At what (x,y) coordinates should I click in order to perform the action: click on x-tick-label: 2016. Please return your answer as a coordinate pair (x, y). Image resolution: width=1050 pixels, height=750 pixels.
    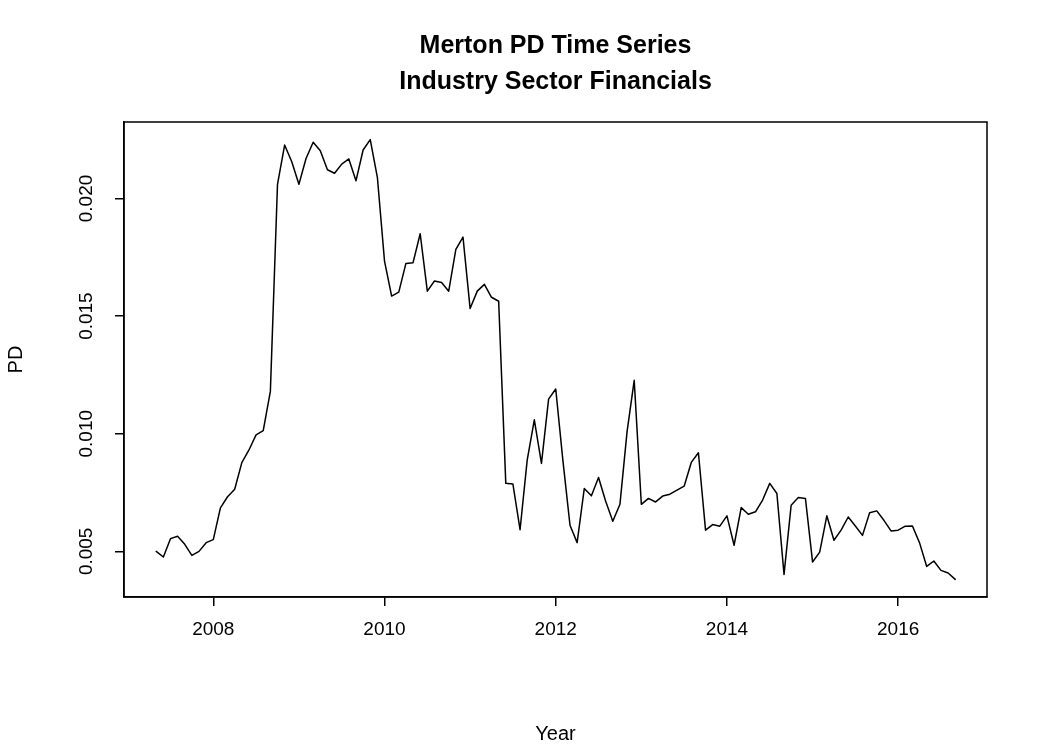
    Looking at the image, I should click on (898, 628).